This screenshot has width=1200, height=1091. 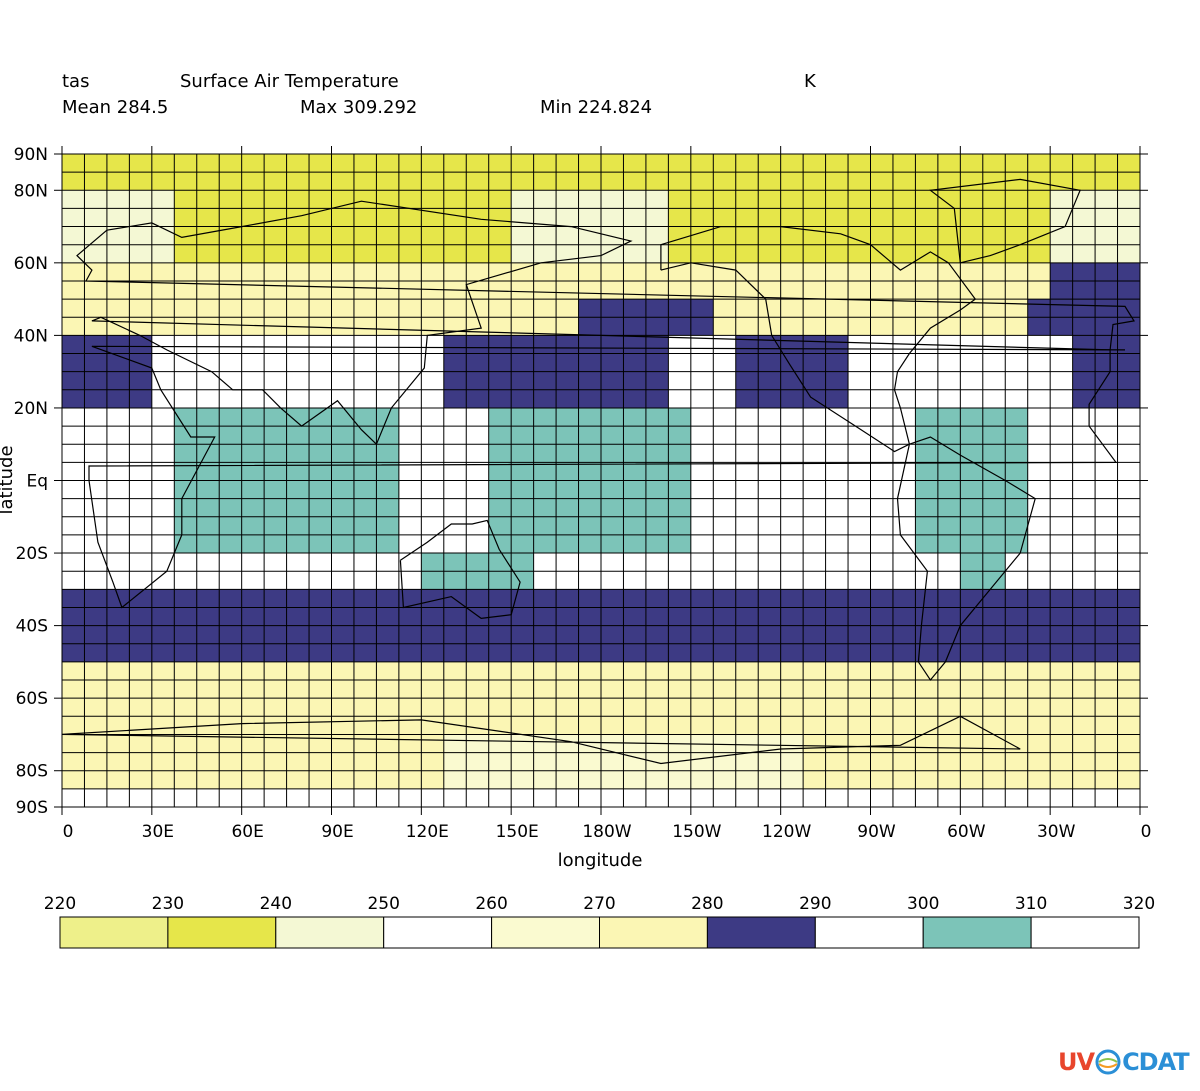 I want to click on legend-level-label: 230, so click(x=168, y=904).